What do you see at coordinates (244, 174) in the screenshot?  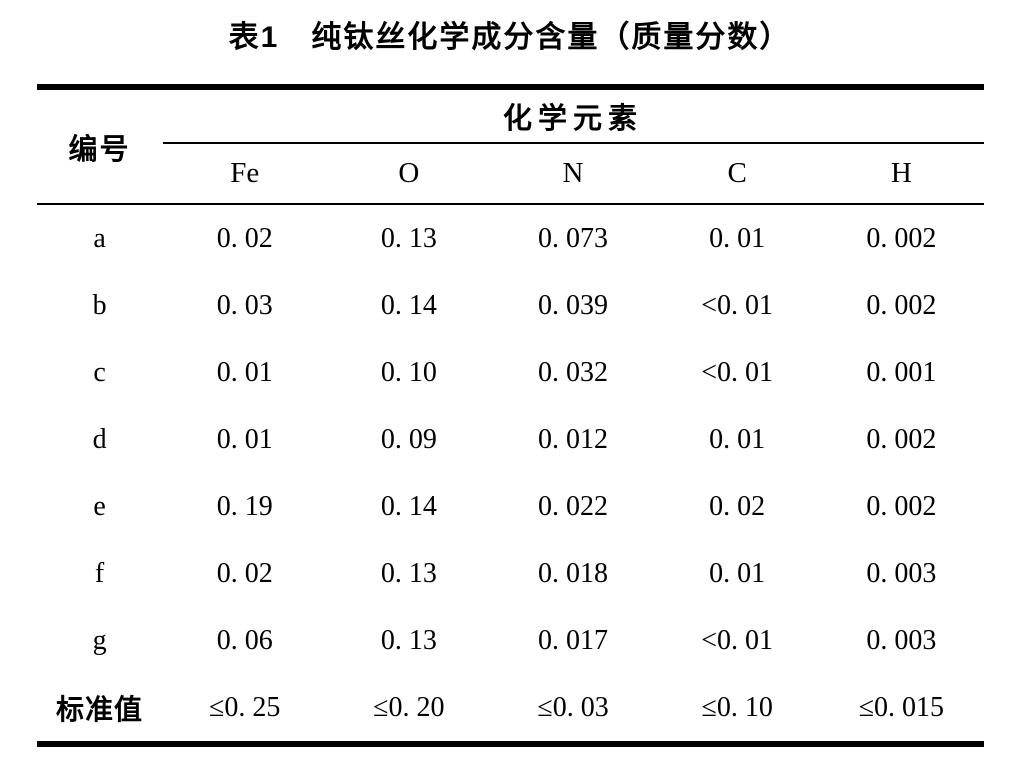 I see `header-element-fe: Fe` at bounding box center [244, 174].